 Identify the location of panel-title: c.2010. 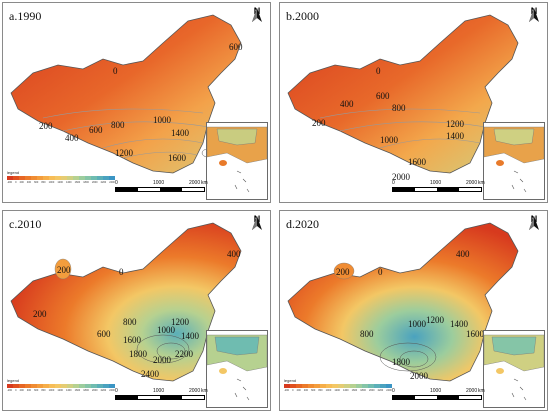
(25, 224).